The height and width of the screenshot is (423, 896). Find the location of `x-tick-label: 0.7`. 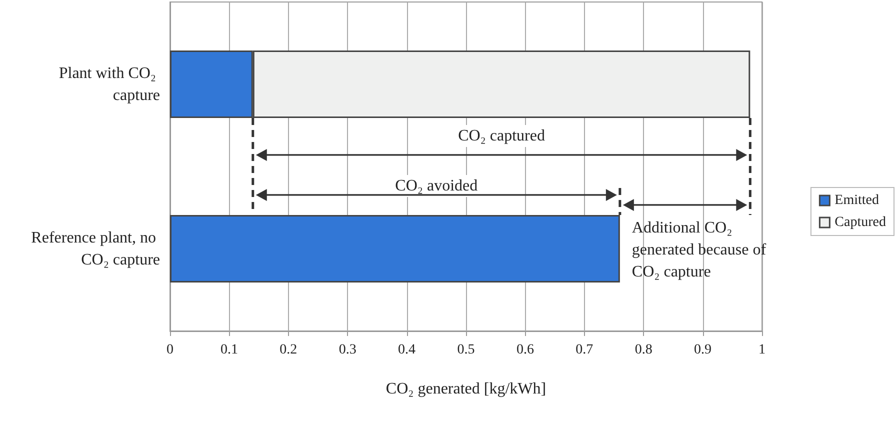

x-tick-label: 0.7 is located at coordinates (585, 350).